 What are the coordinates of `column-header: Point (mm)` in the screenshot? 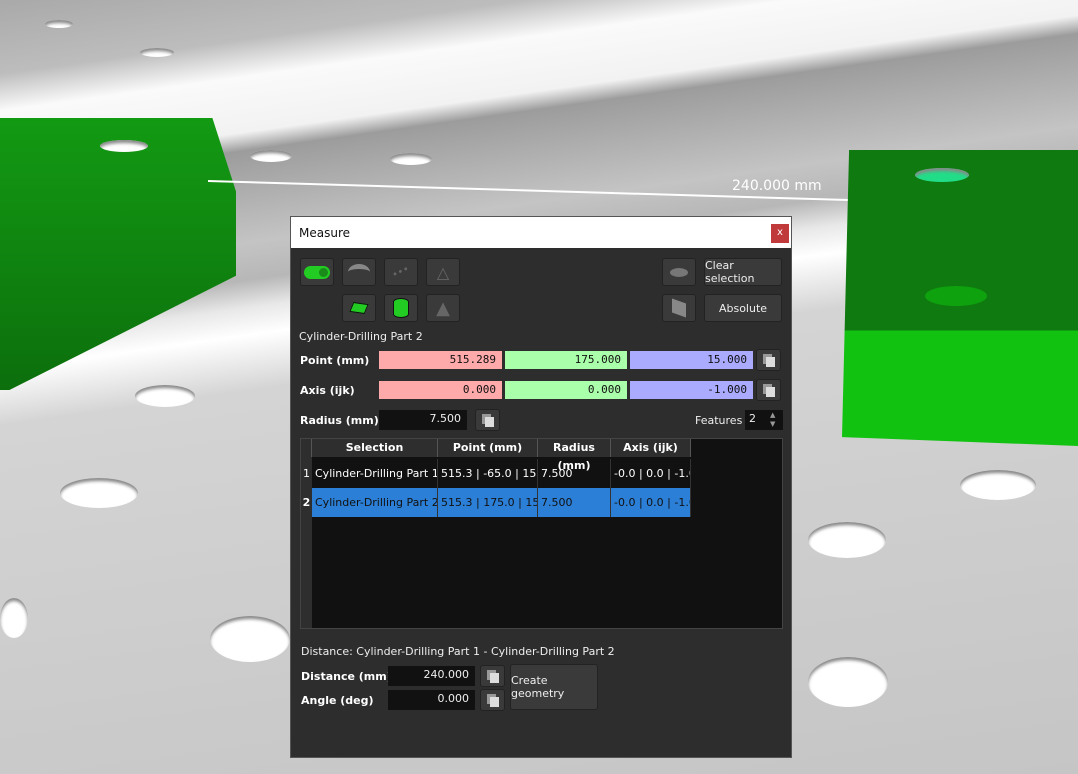 It's located at (488, 448).